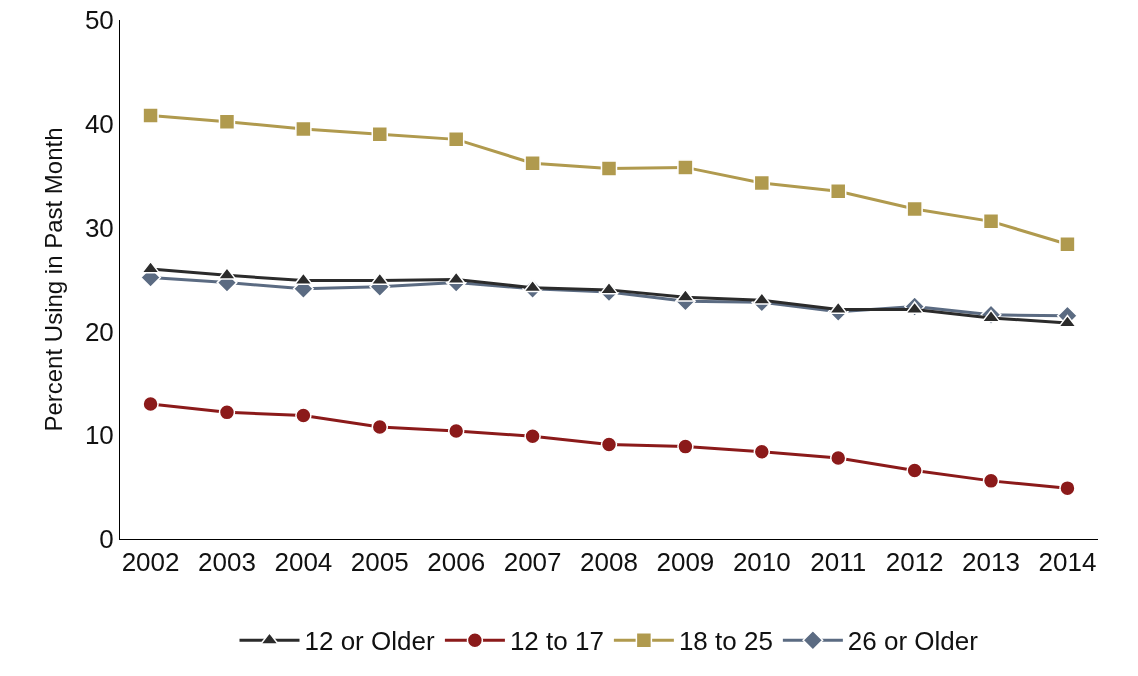 Image resolution: width=1138 pixels, height=676 pixels. What do you see at coordinates (106, 539) in the screenshot?
I see `y-tick-label: 0` at bounding box center [106, 539].